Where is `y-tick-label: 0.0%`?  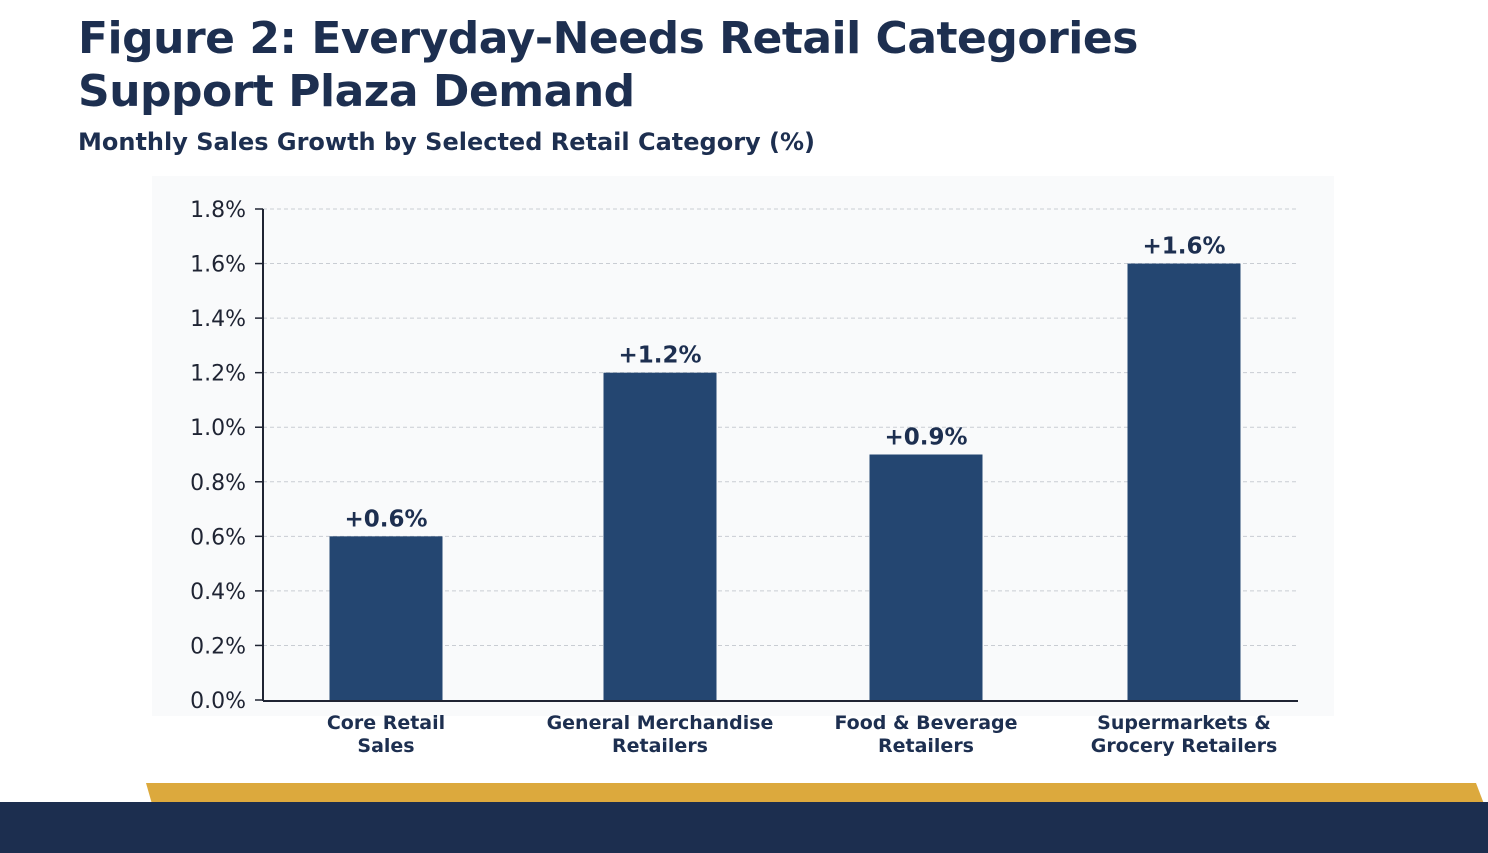
y-tick-label: 0.0% is located at coordinates (218, 701).